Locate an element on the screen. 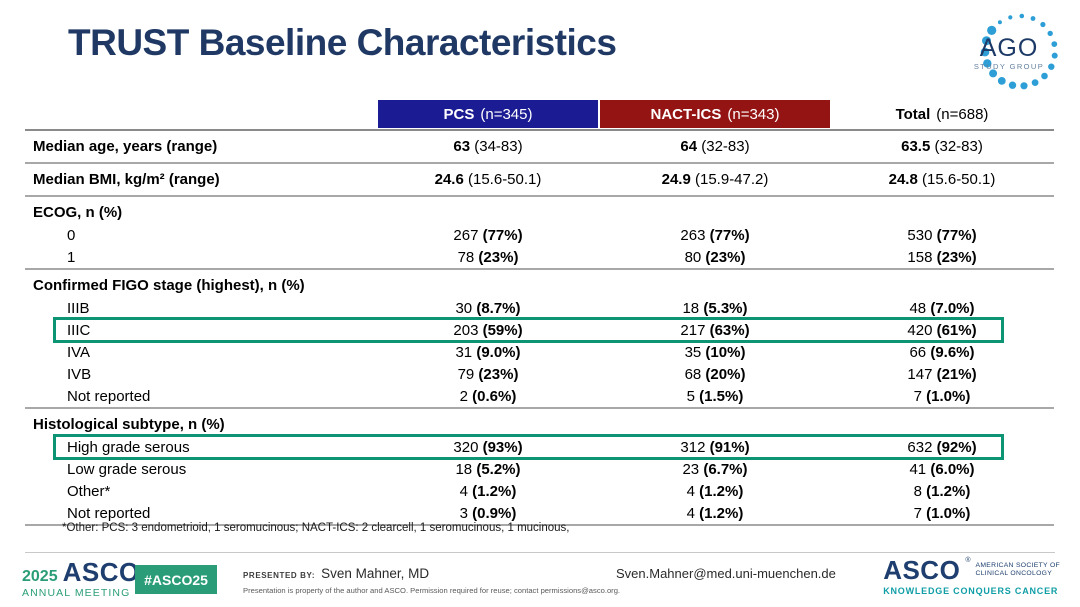 This screenshot has width=1080, height=607. cell-value: 24.8 (15.6-50.1) is located at coordinates (942, 179).